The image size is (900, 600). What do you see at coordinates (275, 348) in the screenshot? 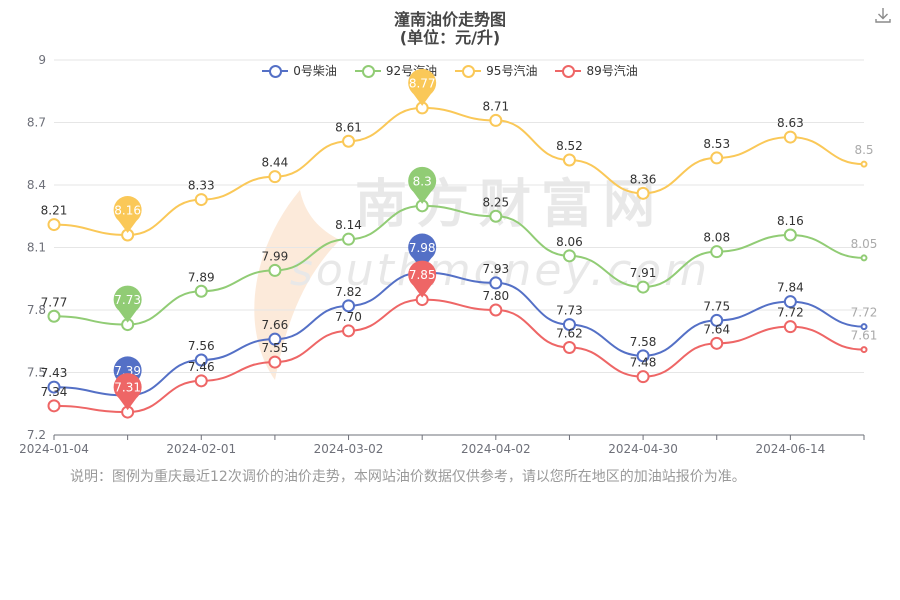
I see `data-label: 7.55` at bounding box center [275, 348].